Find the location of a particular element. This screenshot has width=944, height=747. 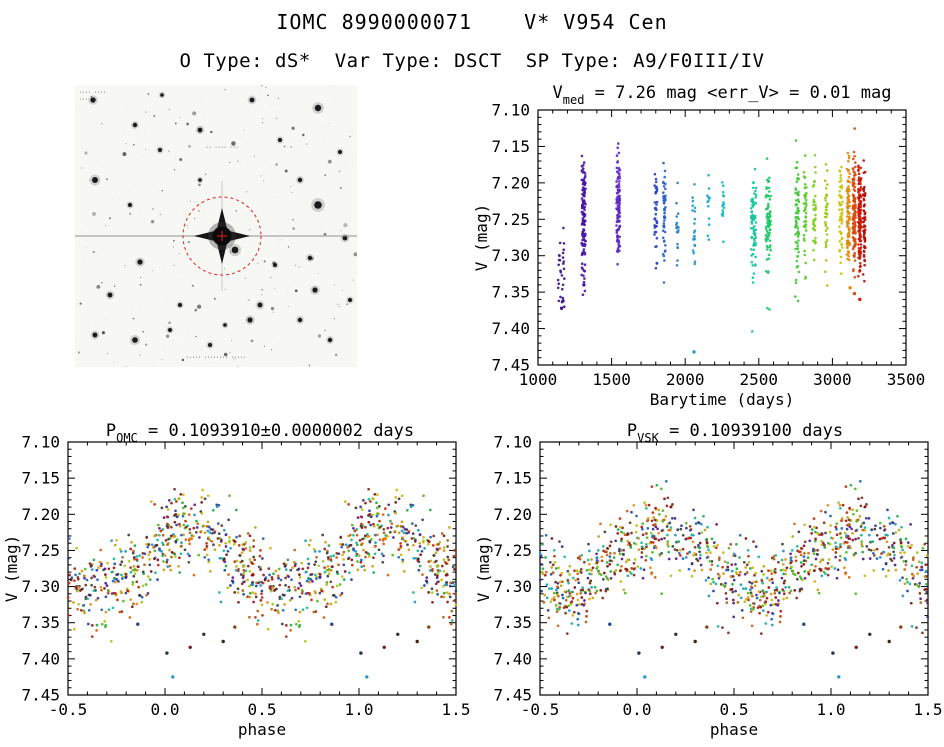

phase-omc-title-symbol: P is located at coordinates (111, 431).